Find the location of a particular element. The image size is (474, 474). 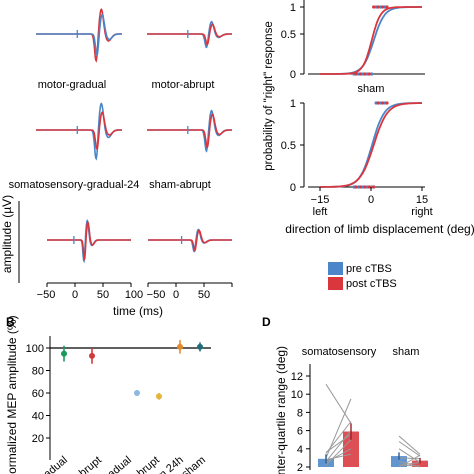

panel-label-d: D is located at coordinates (266, 322).